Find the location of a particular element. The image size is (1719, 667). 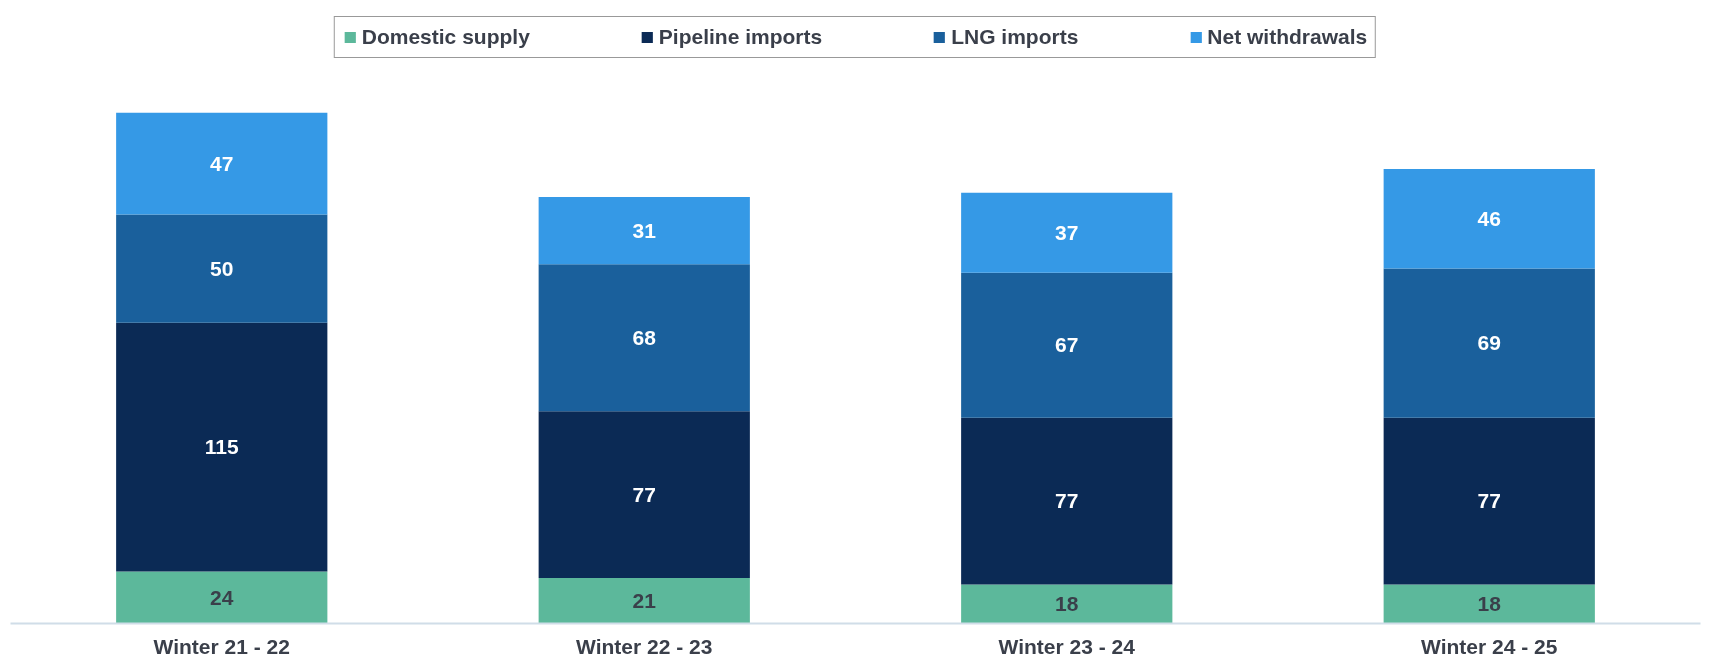

data-label: 46 is located at coordinates (1489, 218).